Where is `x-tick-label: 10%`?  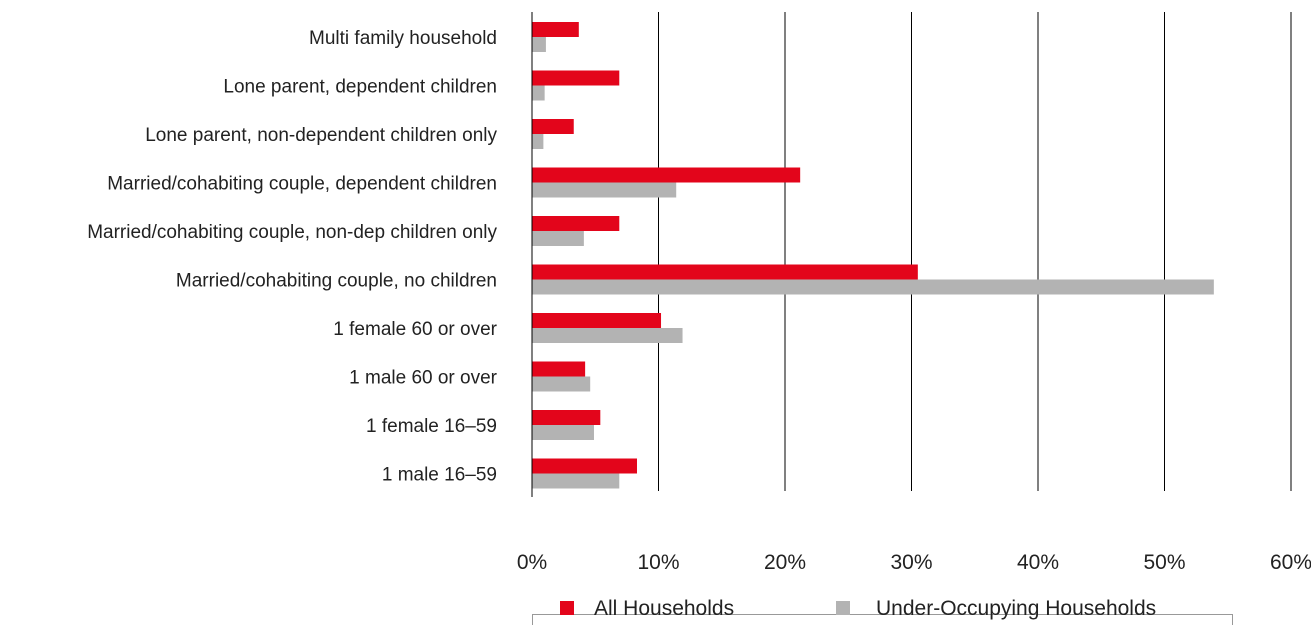 x-tick-label: 10% is located at coordinates (658, 562).